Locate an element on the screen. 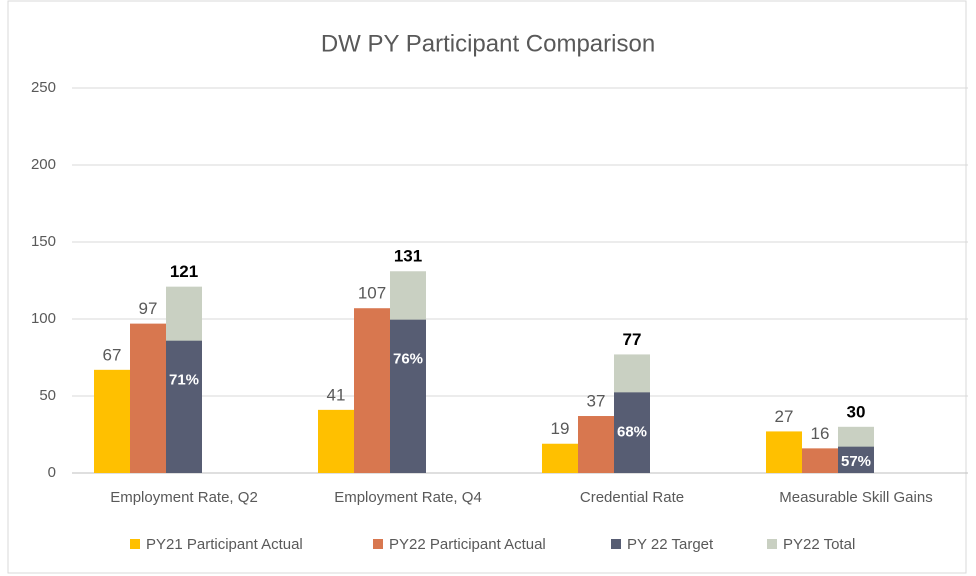 This screenshot has height=576, width=976. x-tick-label: Credential Rate is located at coordinates (632, 497).